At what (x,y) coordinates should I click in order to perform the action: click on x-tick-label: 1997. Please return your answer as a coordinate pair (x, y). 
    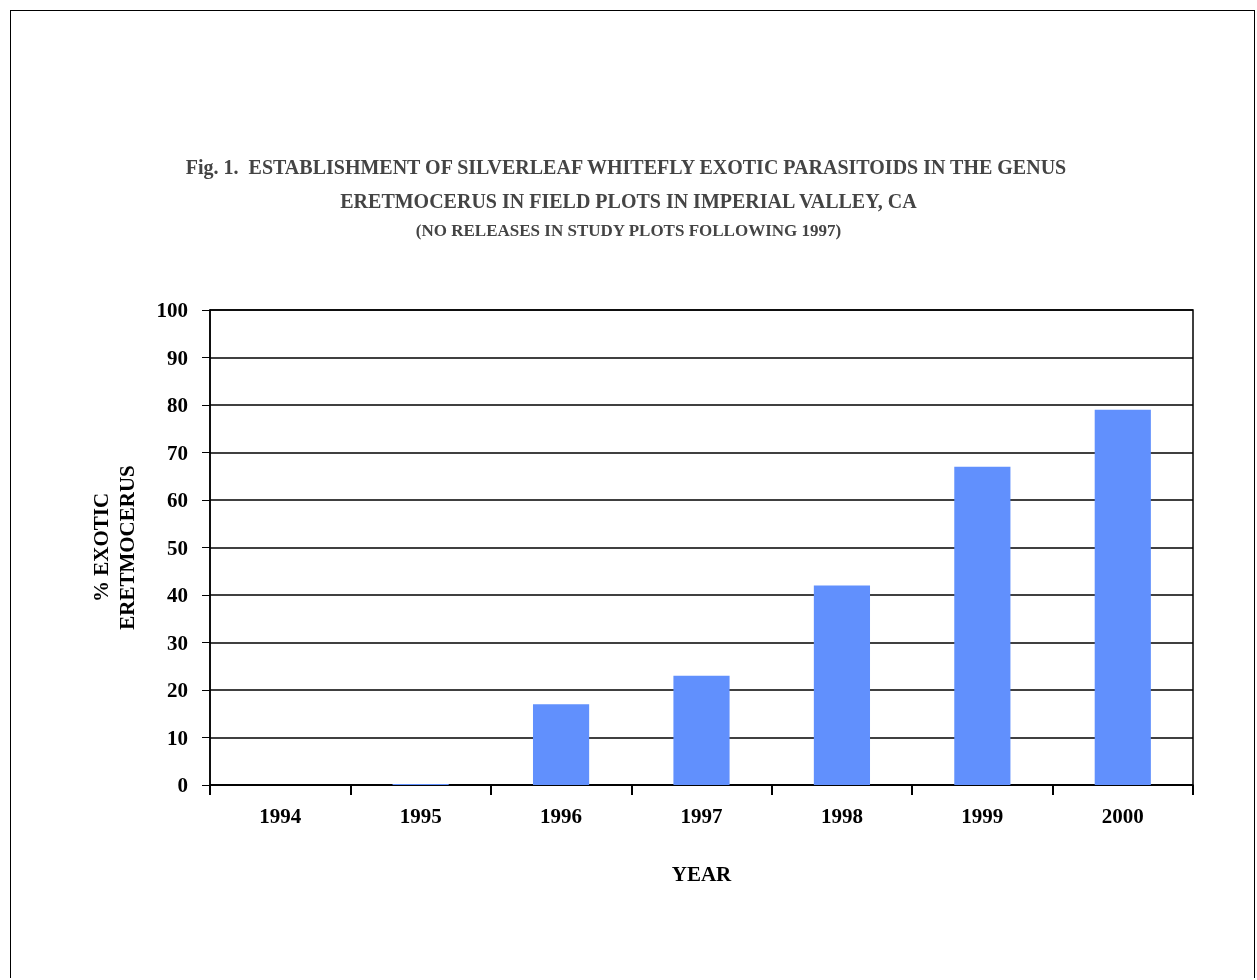
    Looking at the image, I should click on (701, 815).